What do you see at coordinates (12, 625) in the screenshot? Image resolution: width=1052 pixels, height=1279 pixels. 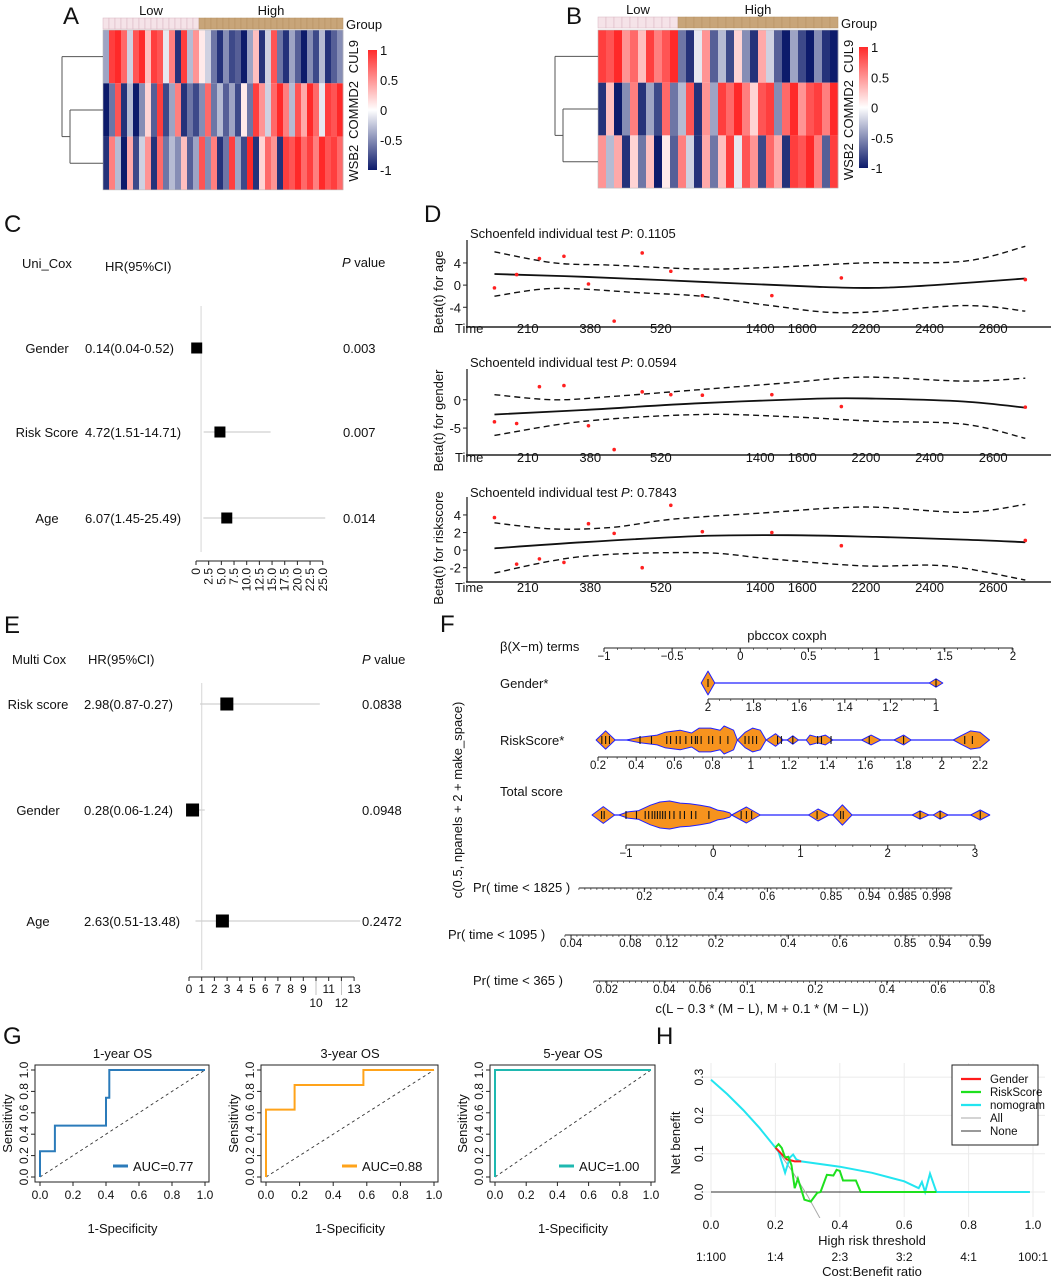 I see `panel-label-e: E` at bounding box center [12, 625].